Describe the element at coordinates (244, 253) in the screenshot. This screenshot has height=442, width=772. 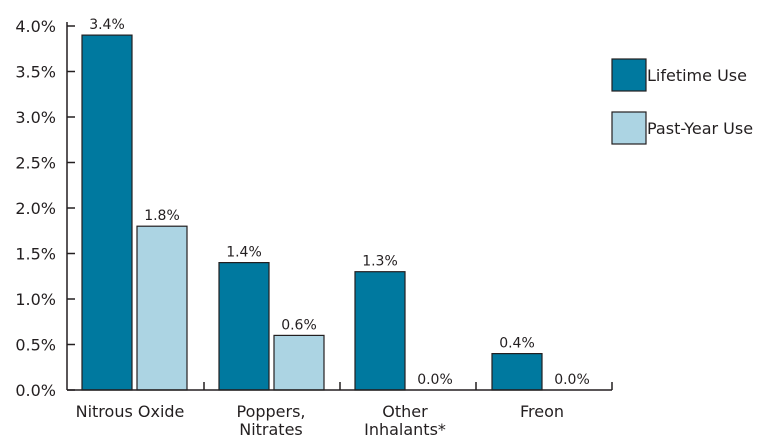
I see `data-label-lifetime-1: 1.4%` at that location.